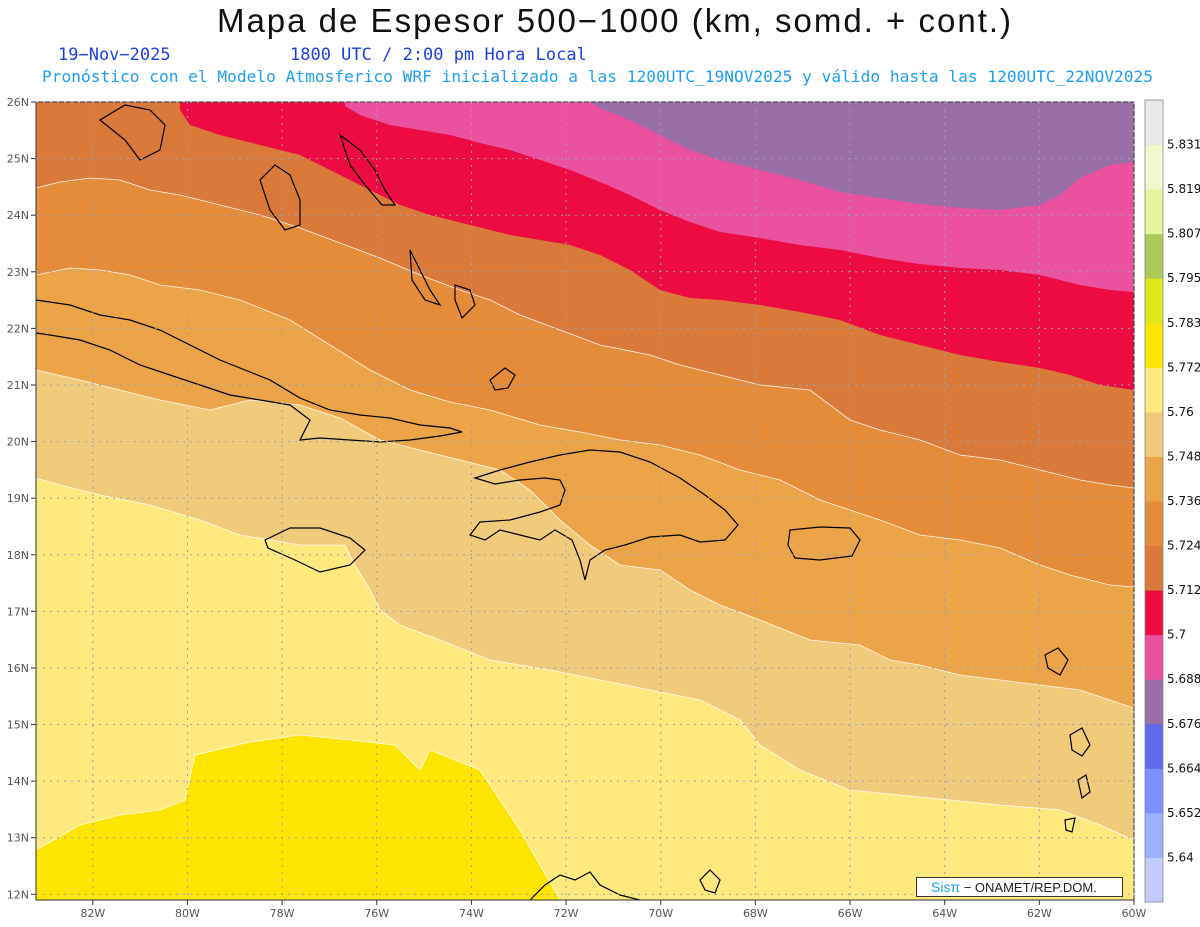  I want to click on colorbar-label: 5.7, so click(1176, 635).